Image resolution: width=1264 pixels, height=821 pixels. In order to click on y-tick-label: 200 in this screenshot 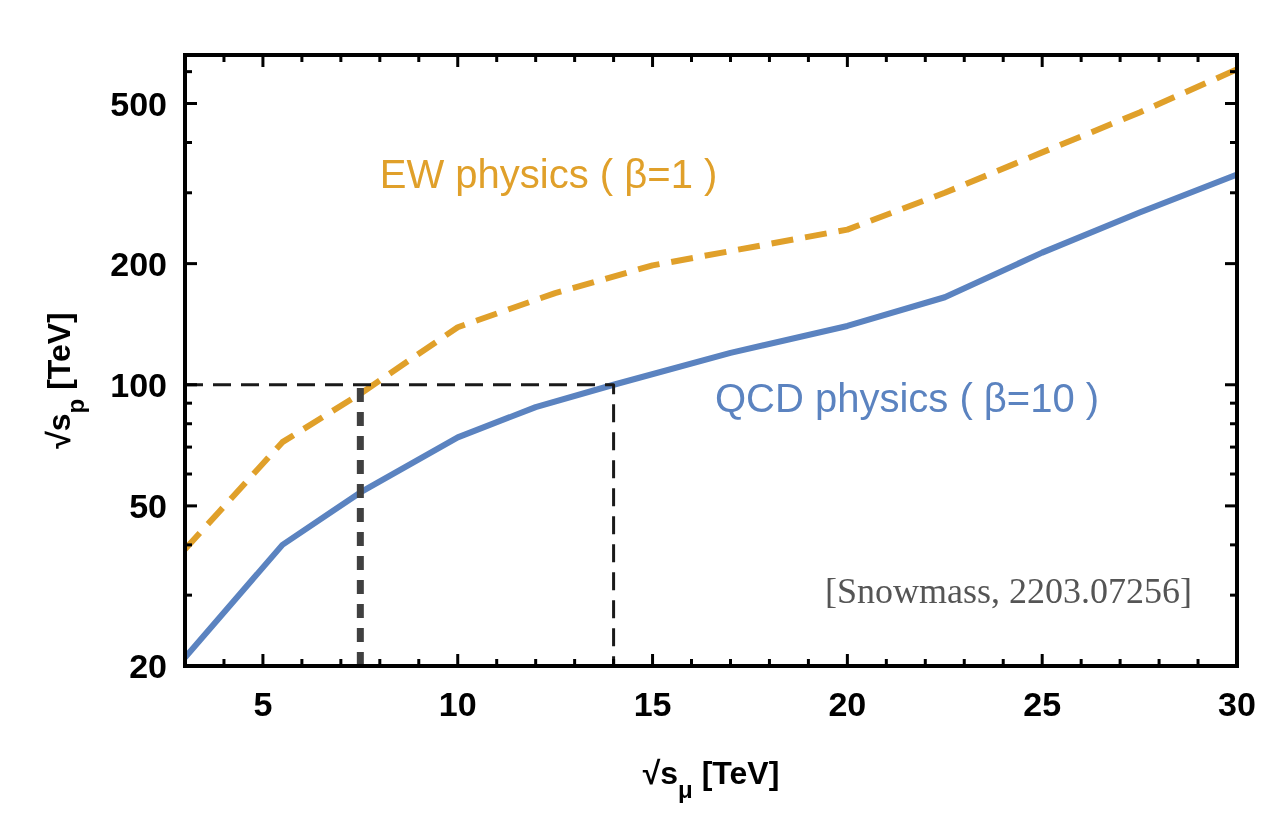, I will do `click(138, 263)`.